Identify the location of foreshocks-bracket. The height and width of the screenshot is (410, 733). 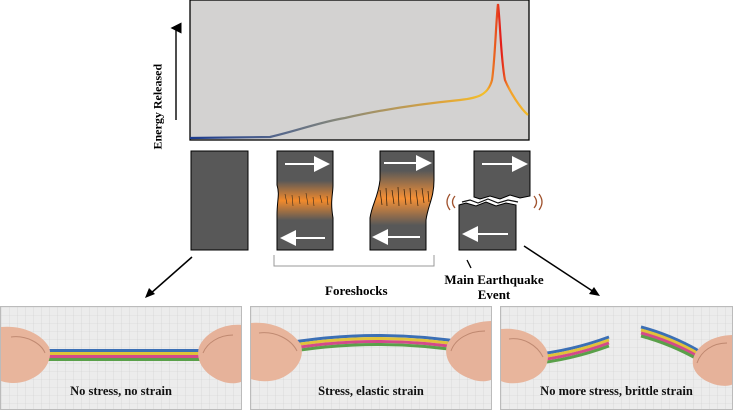
(354, 261).